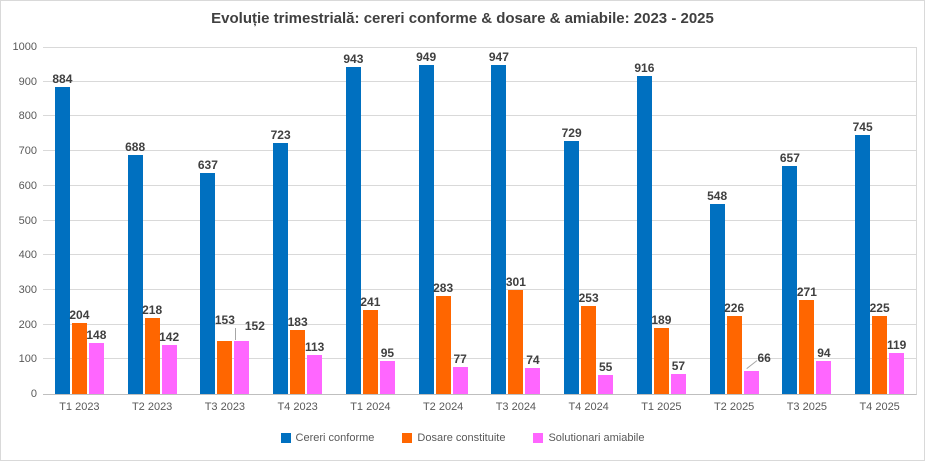 Image resolution: width=925 pixels, height=461 pixels. I want to click on bar-value-label: 949, so click(426, 57).